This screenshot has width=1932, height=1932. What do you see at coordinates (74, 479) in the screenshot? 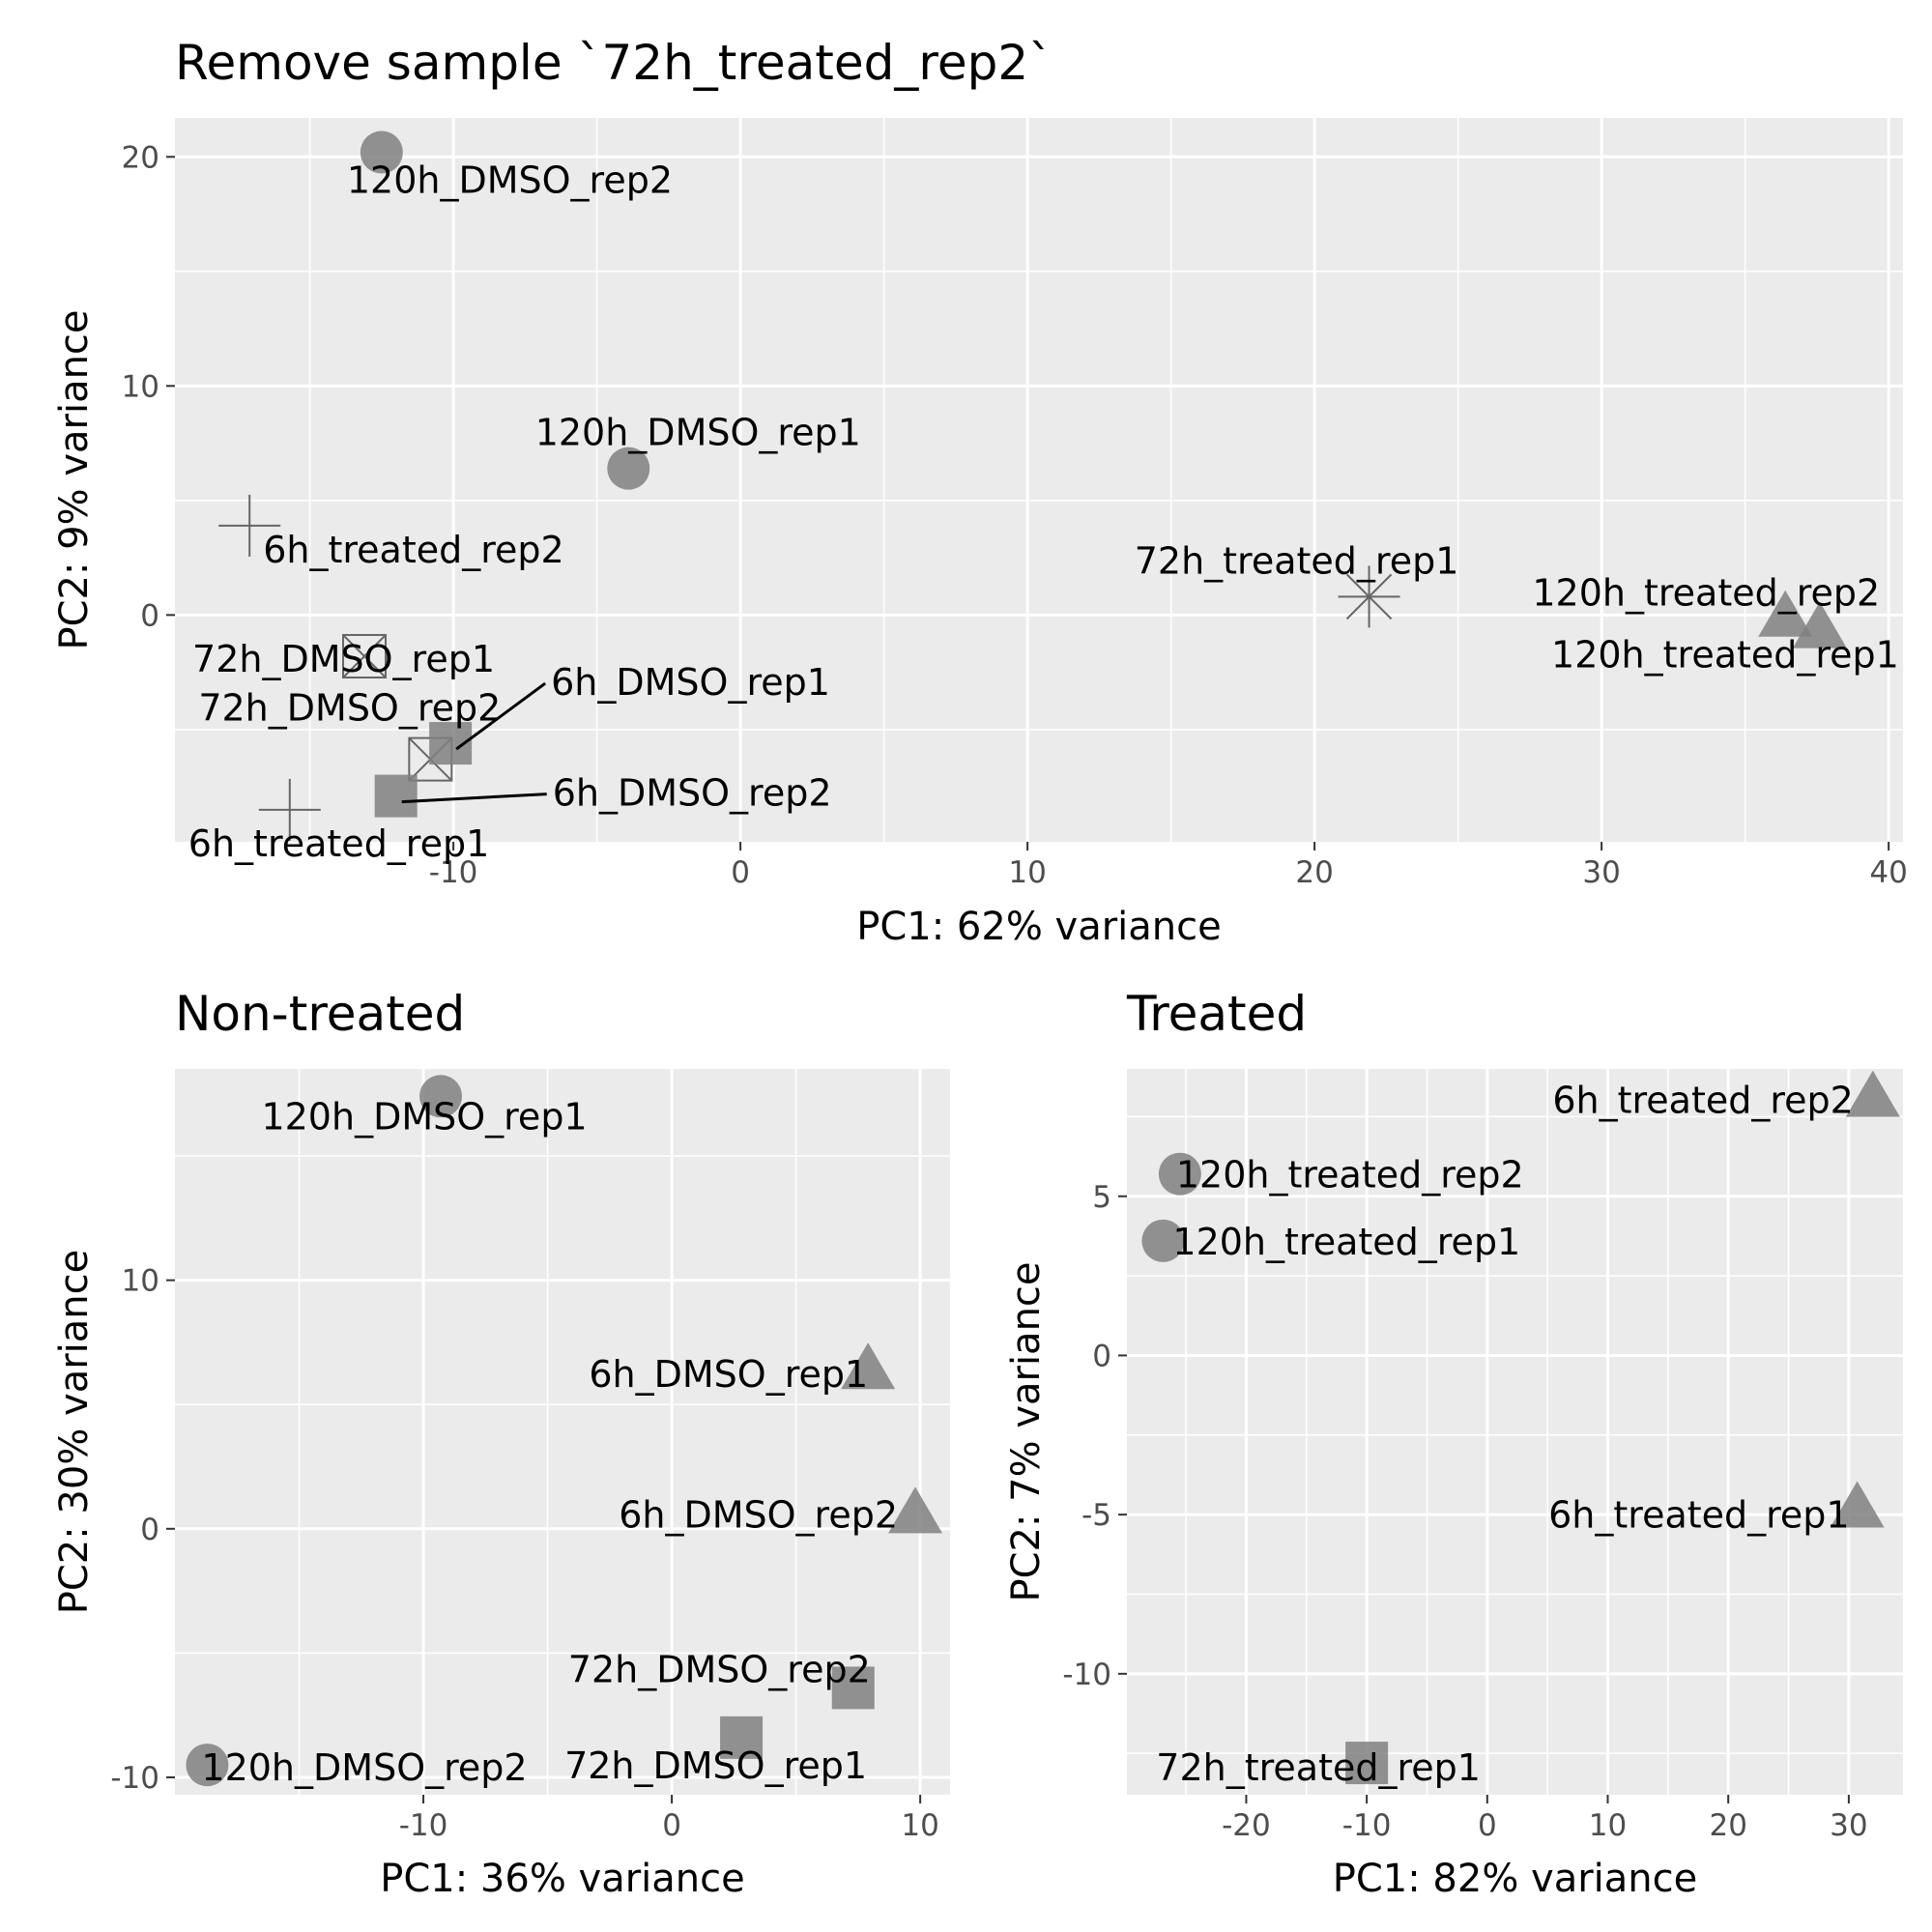
I see `y-axis-title: PC2: 9% variance` at bounding box center [74, 479].